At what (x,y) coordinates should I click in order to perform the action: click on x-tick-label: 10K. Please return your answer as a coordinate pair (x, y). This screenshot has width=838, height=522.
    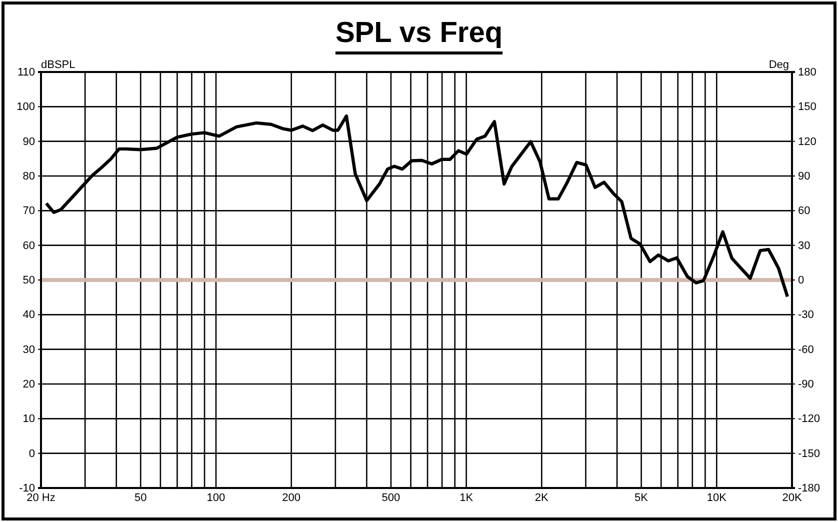
    Looking at the image, I should click on (717, 498).